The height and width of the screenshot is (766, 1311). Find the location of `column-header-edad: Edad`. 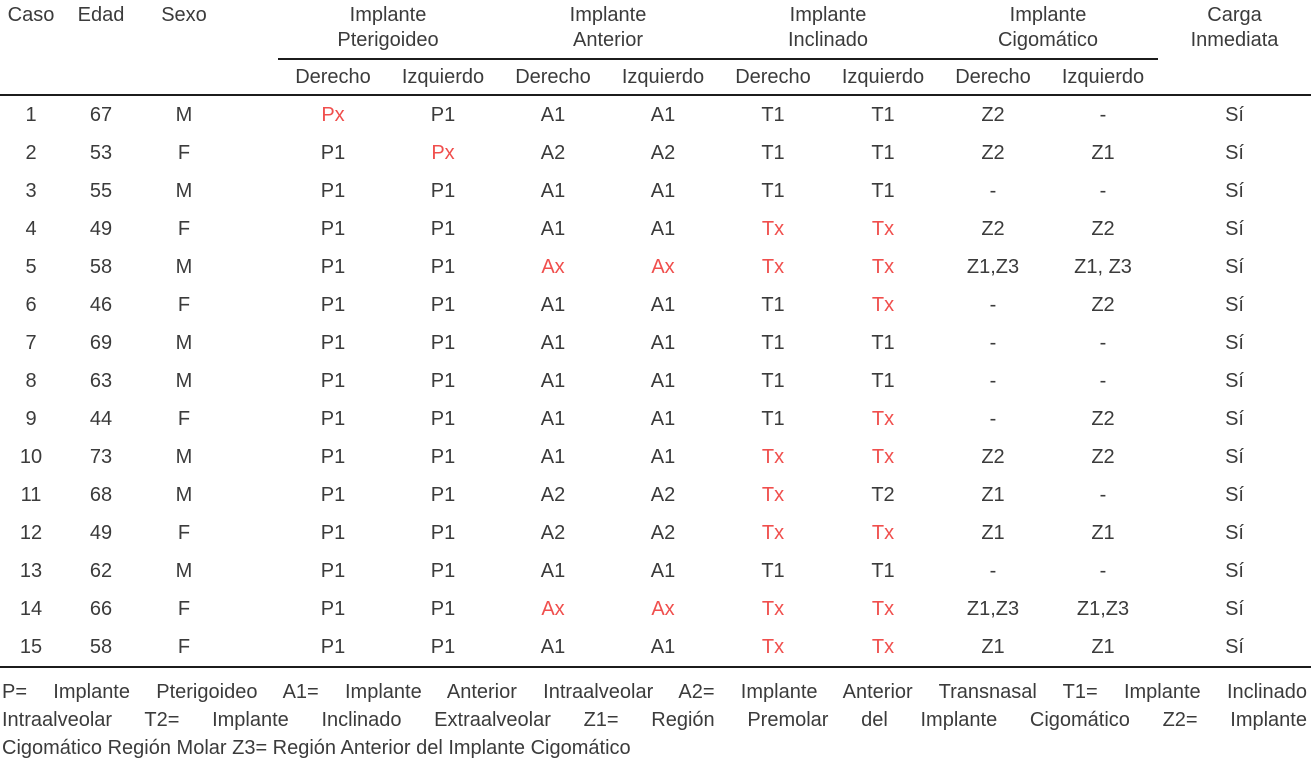

column-header-edad: Edad is located at coordinates (101, 48).